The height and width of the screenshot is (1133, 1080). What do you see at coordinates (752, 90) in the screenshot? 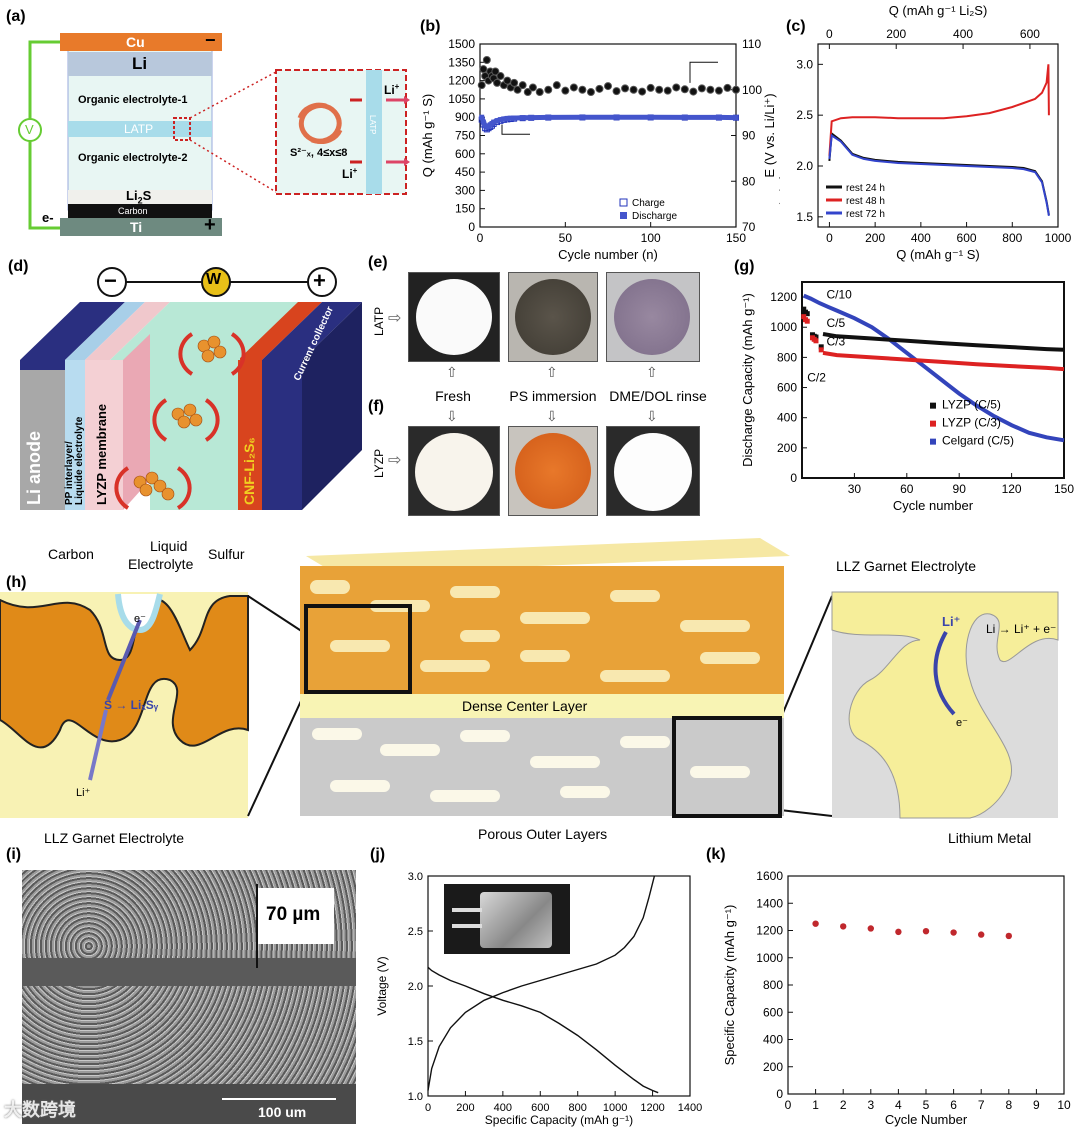
I see `y2-tick-label: 100` at bounding box center [752, 90].